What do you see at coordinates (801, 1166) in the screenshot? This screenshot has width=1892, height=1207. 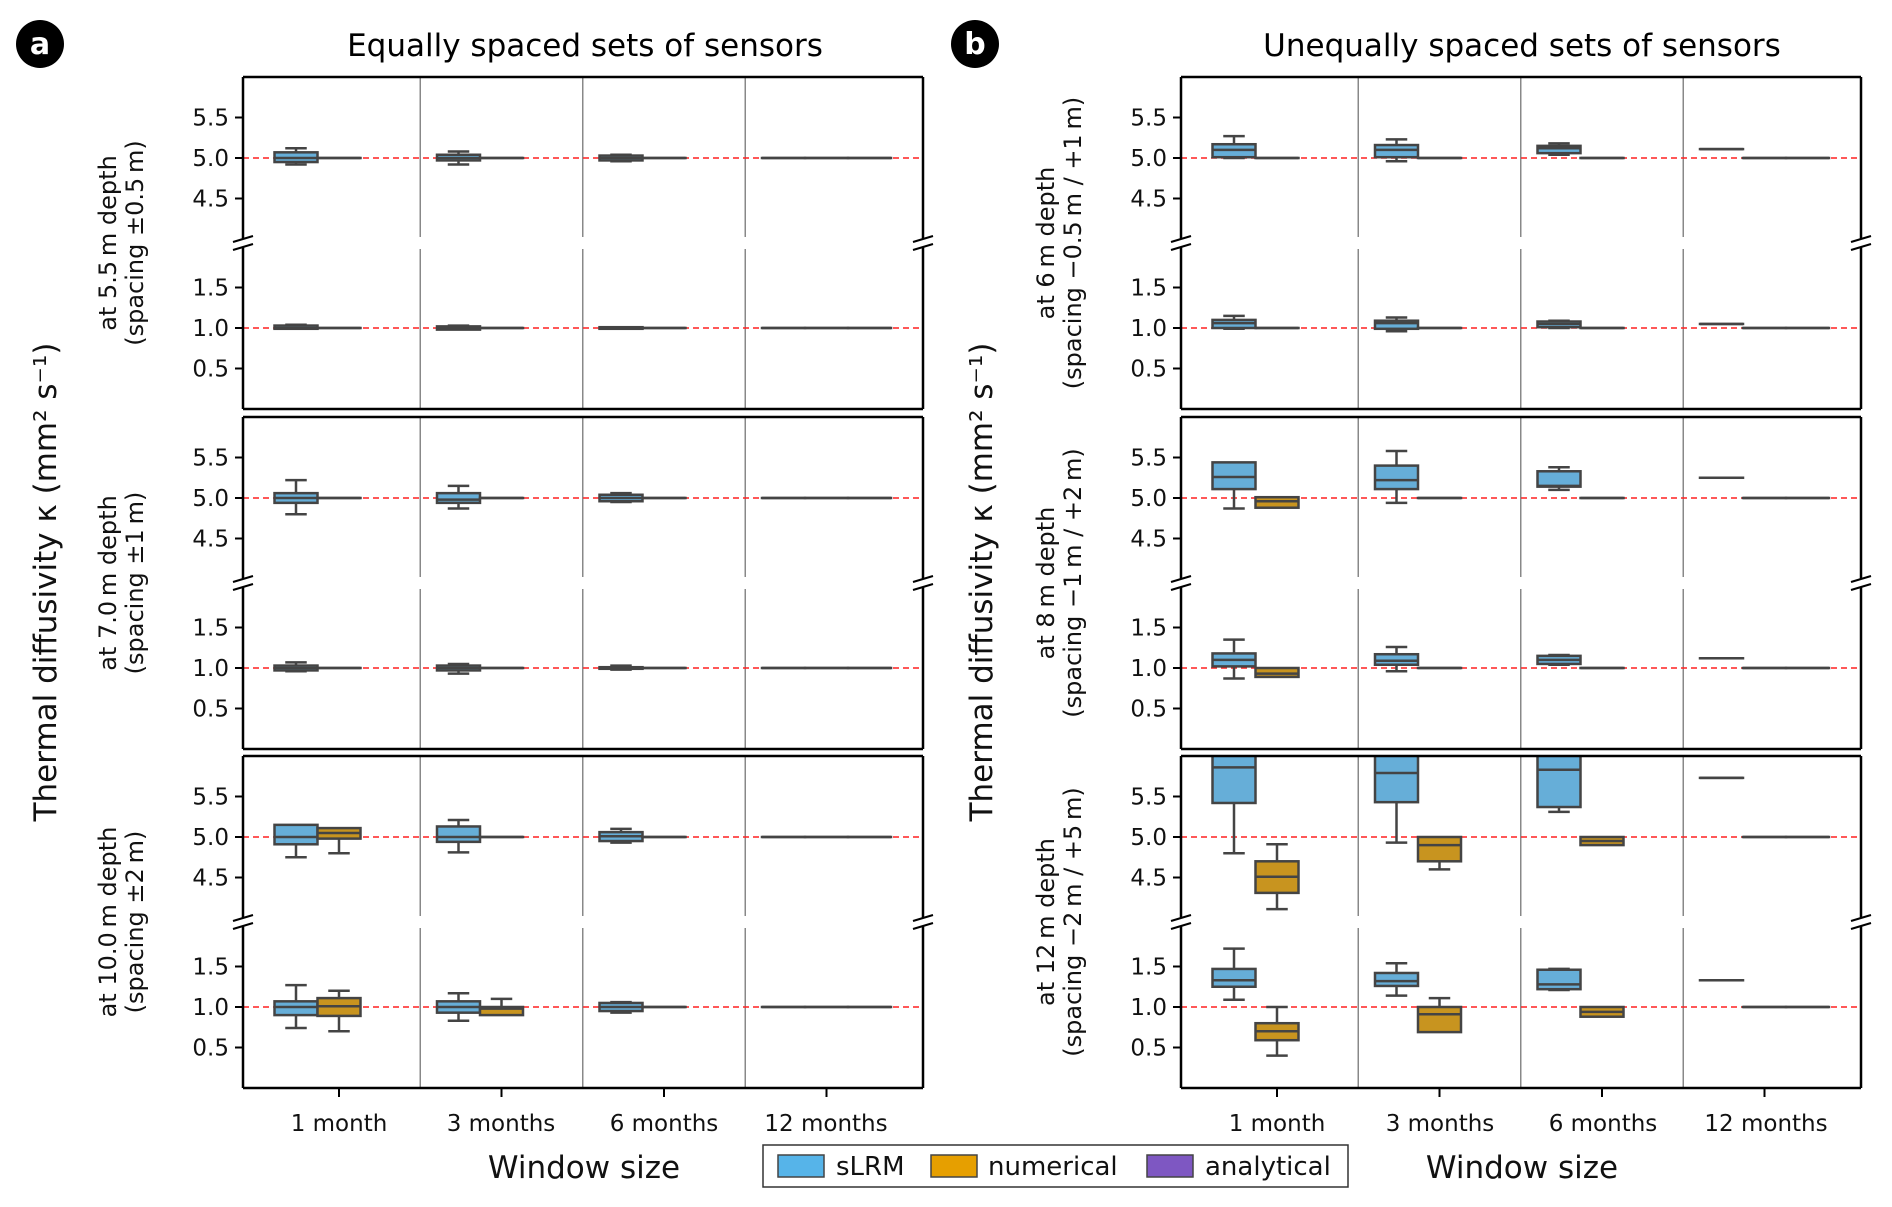 I see `legend-swatch-slrm` at bounding box center [801, 1166].